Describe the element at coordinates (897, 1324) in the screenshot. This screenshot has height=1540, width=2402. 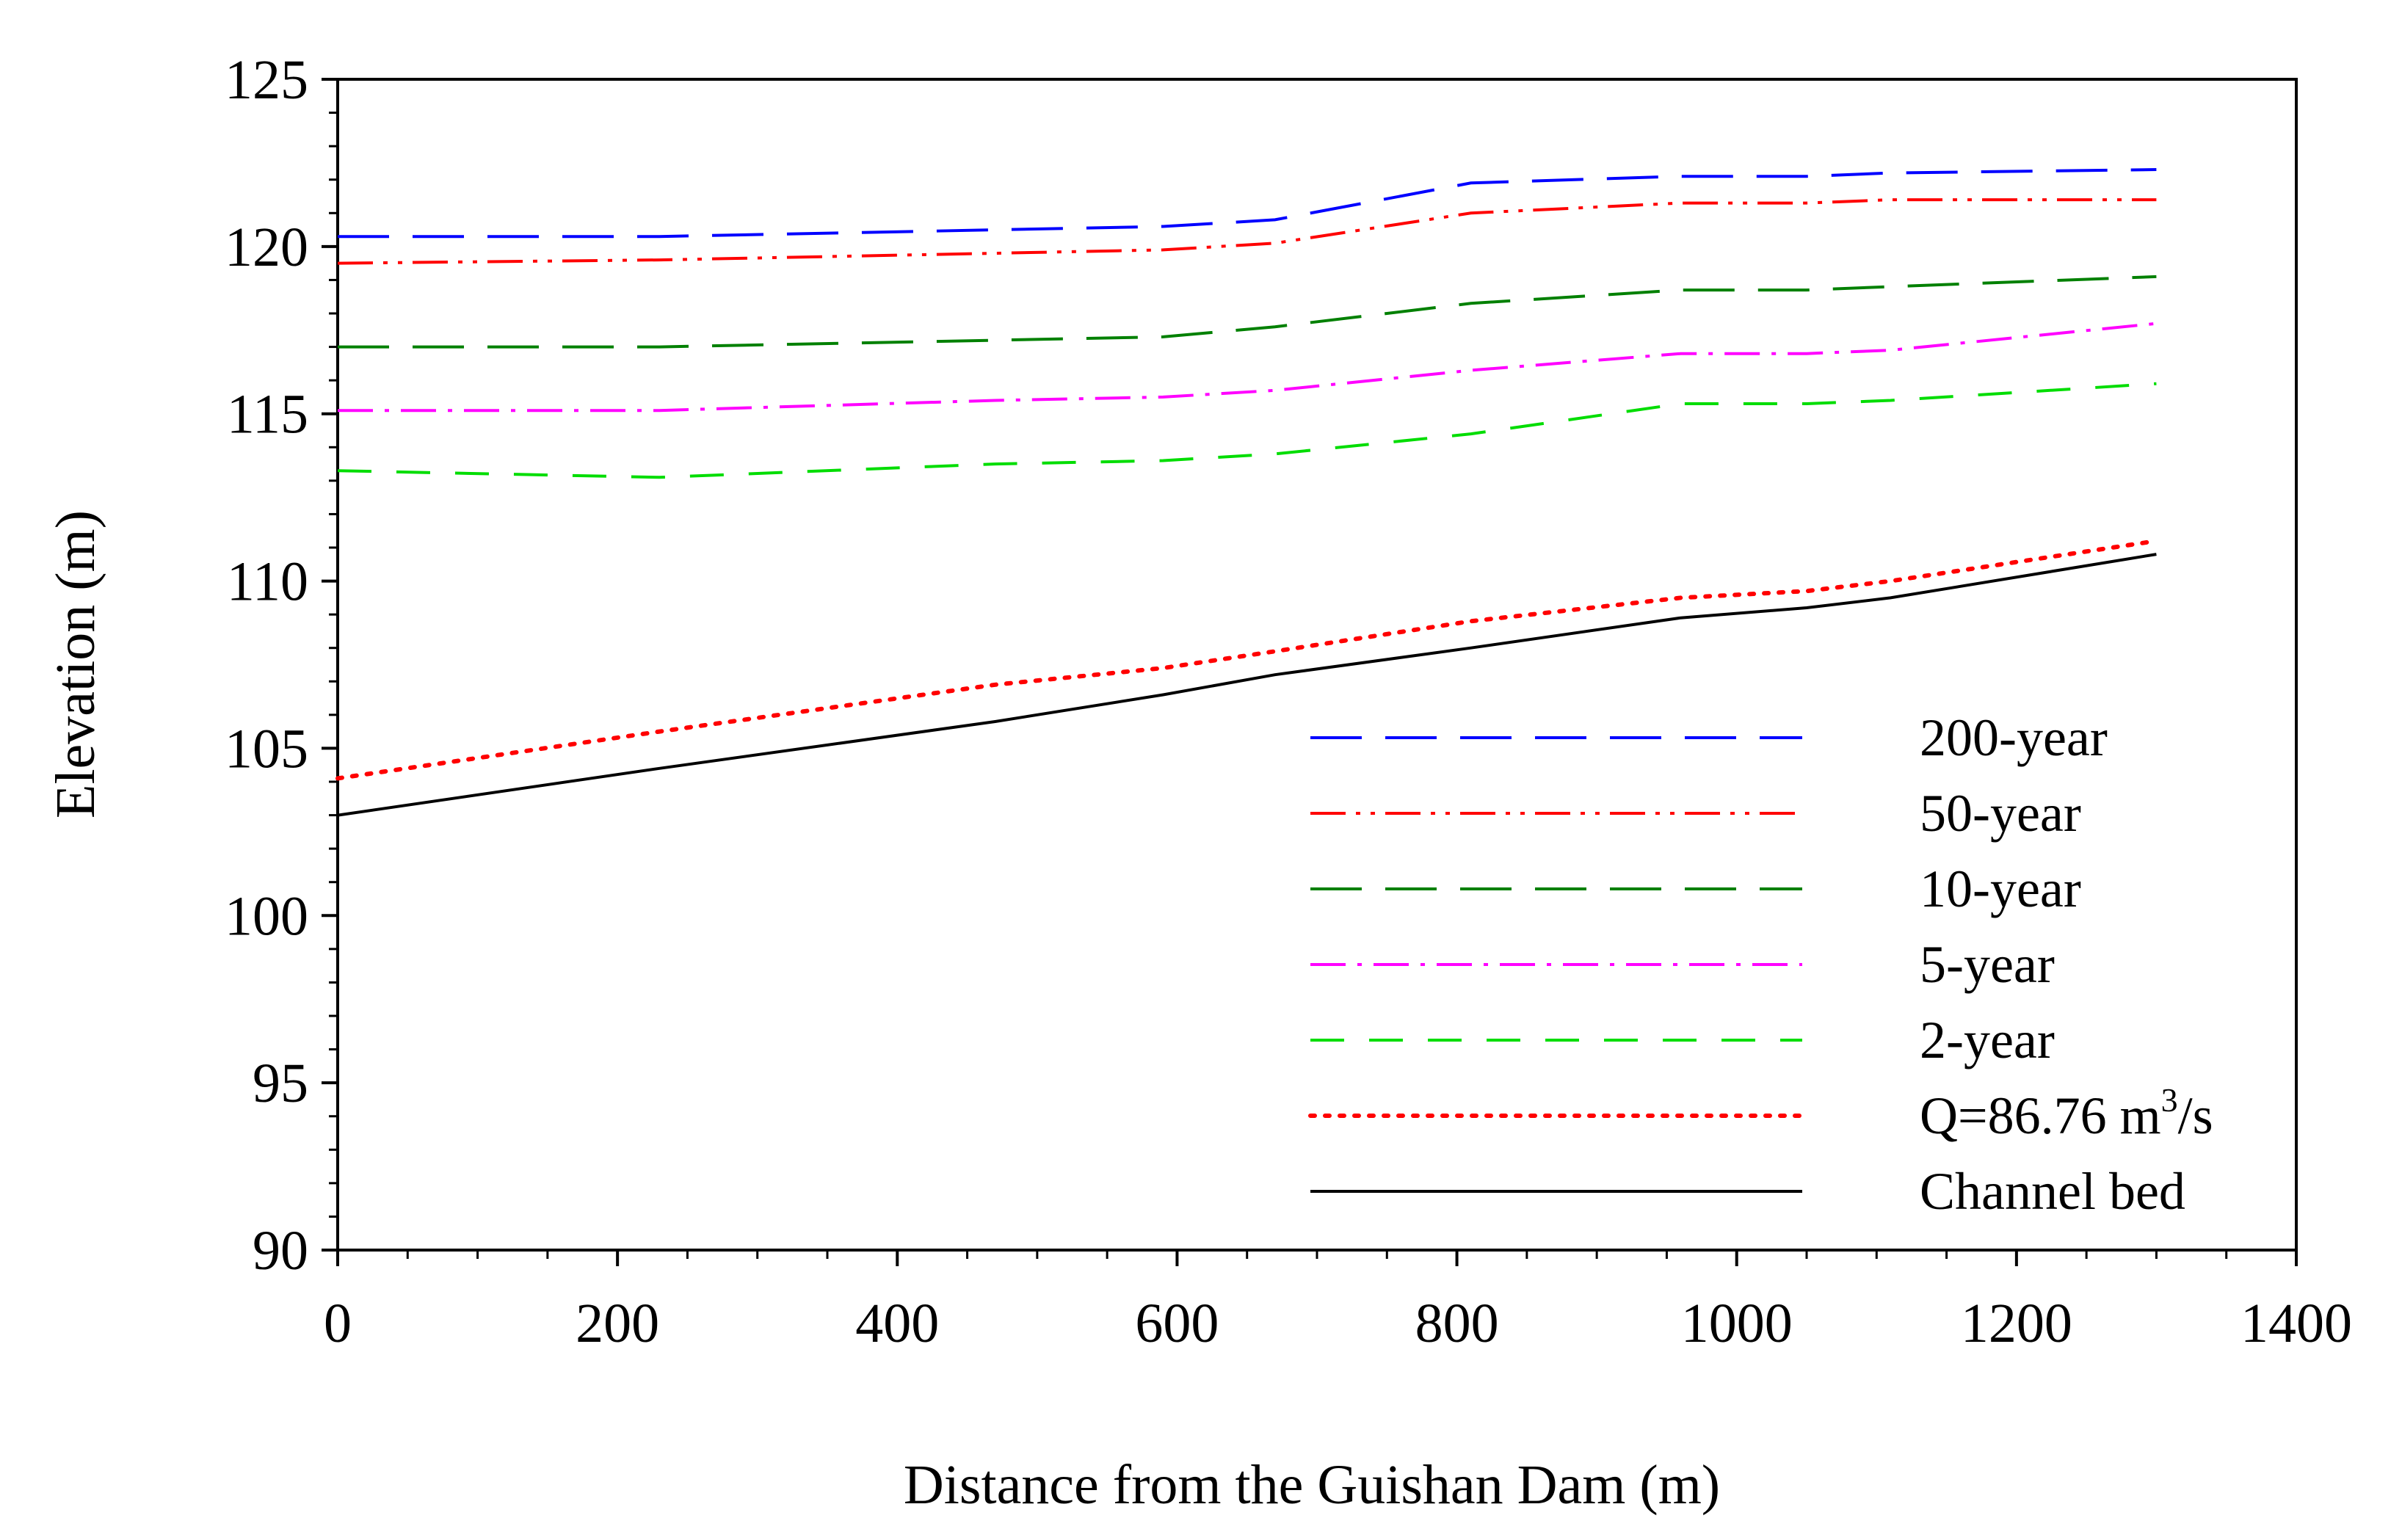
I see `x-tick-label-400: 400` at that location.